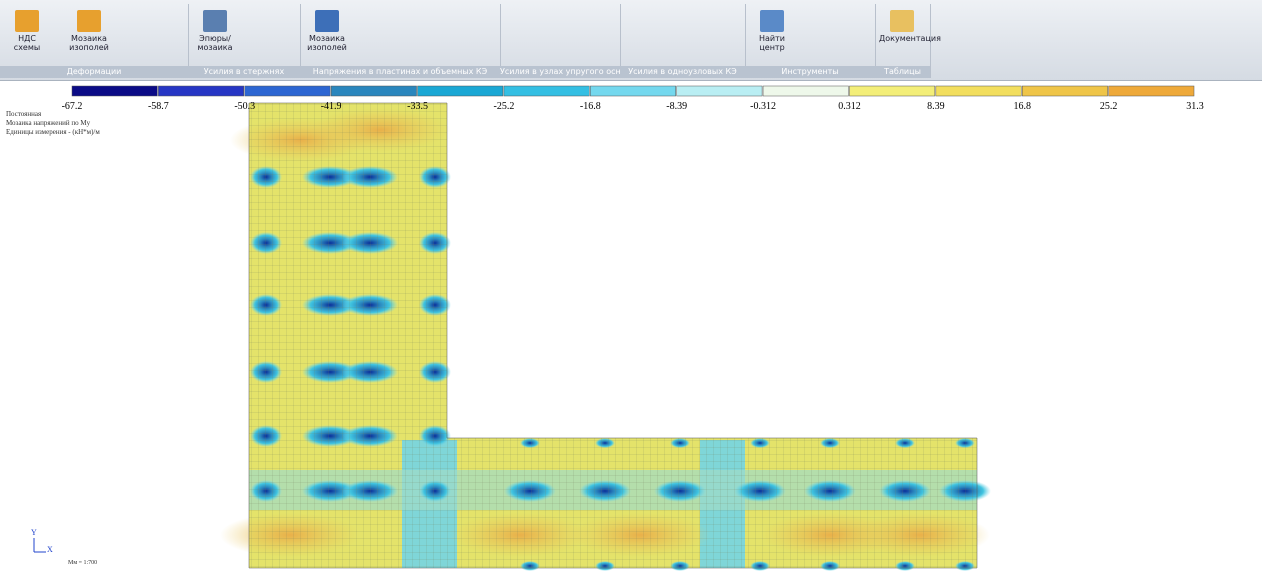  What do you see at coordinates (82, 563) in the screenshot?
I see `scale-note: Мм = 1:700` at bounding box center [82, 563].